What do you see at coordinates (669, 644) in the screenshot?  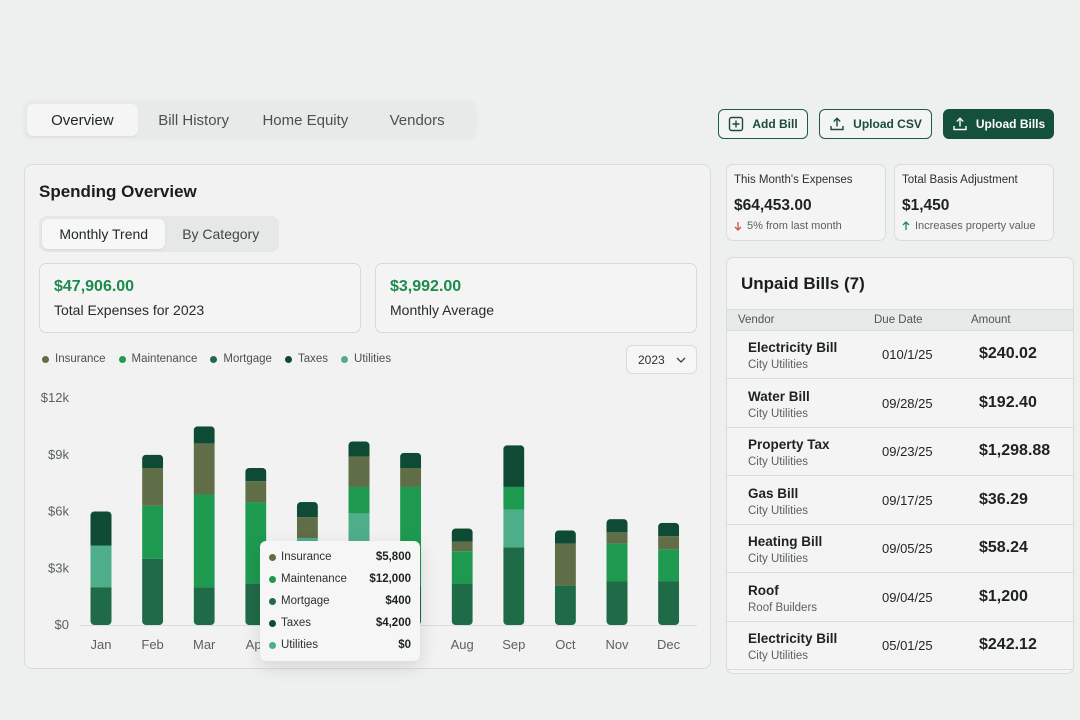 I see `x-tick-label: Dec` at bounding box center [669, 644].